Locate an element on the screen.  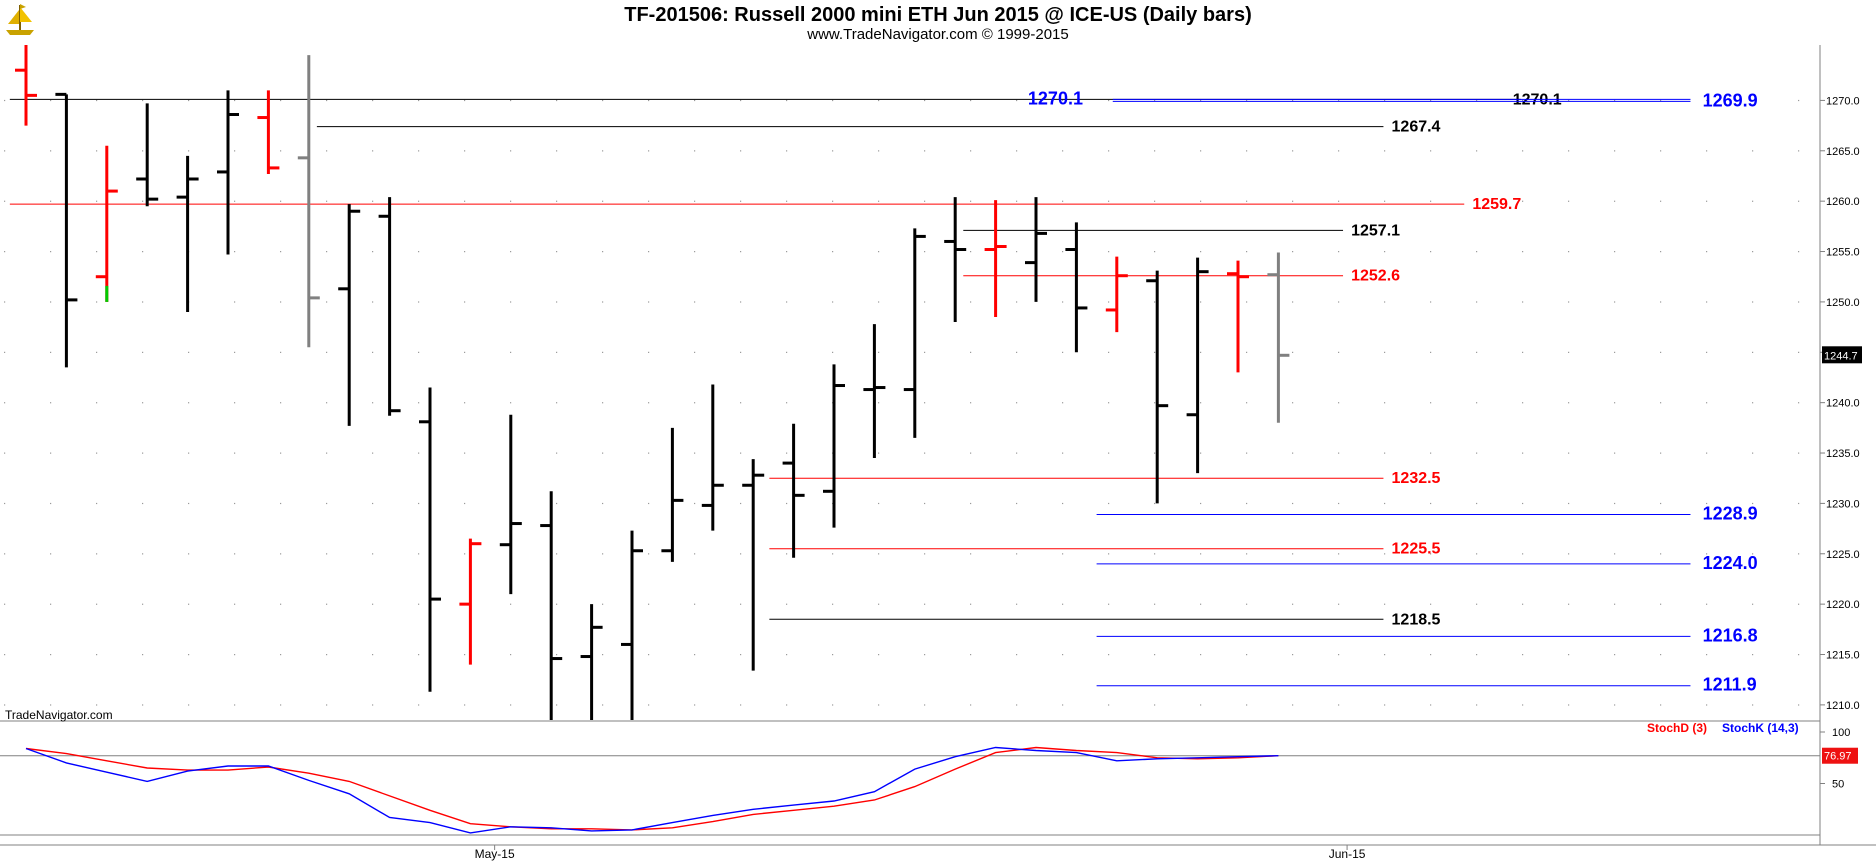
y-tick-label: 1260.0 is located at coordinates (1843, 202).